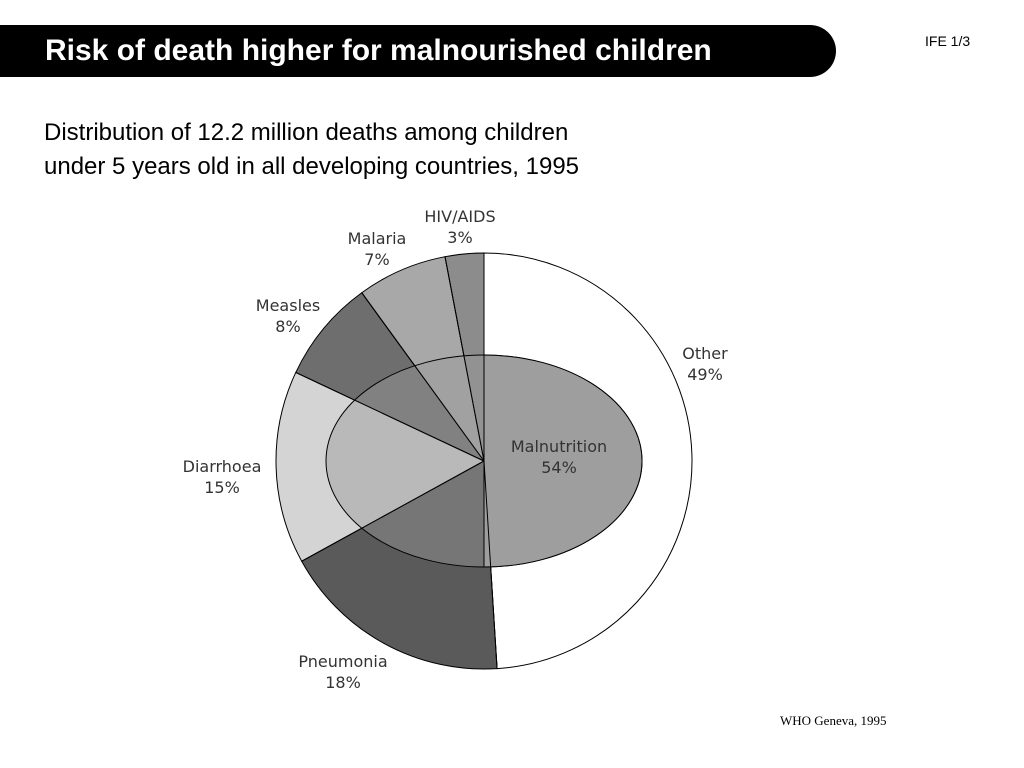  What do you see at coordinates (222, 477) in the screenshot?
I see `slice-label-diarrhoea: Diarrhoea 15%` at bounding box center [222, 477].